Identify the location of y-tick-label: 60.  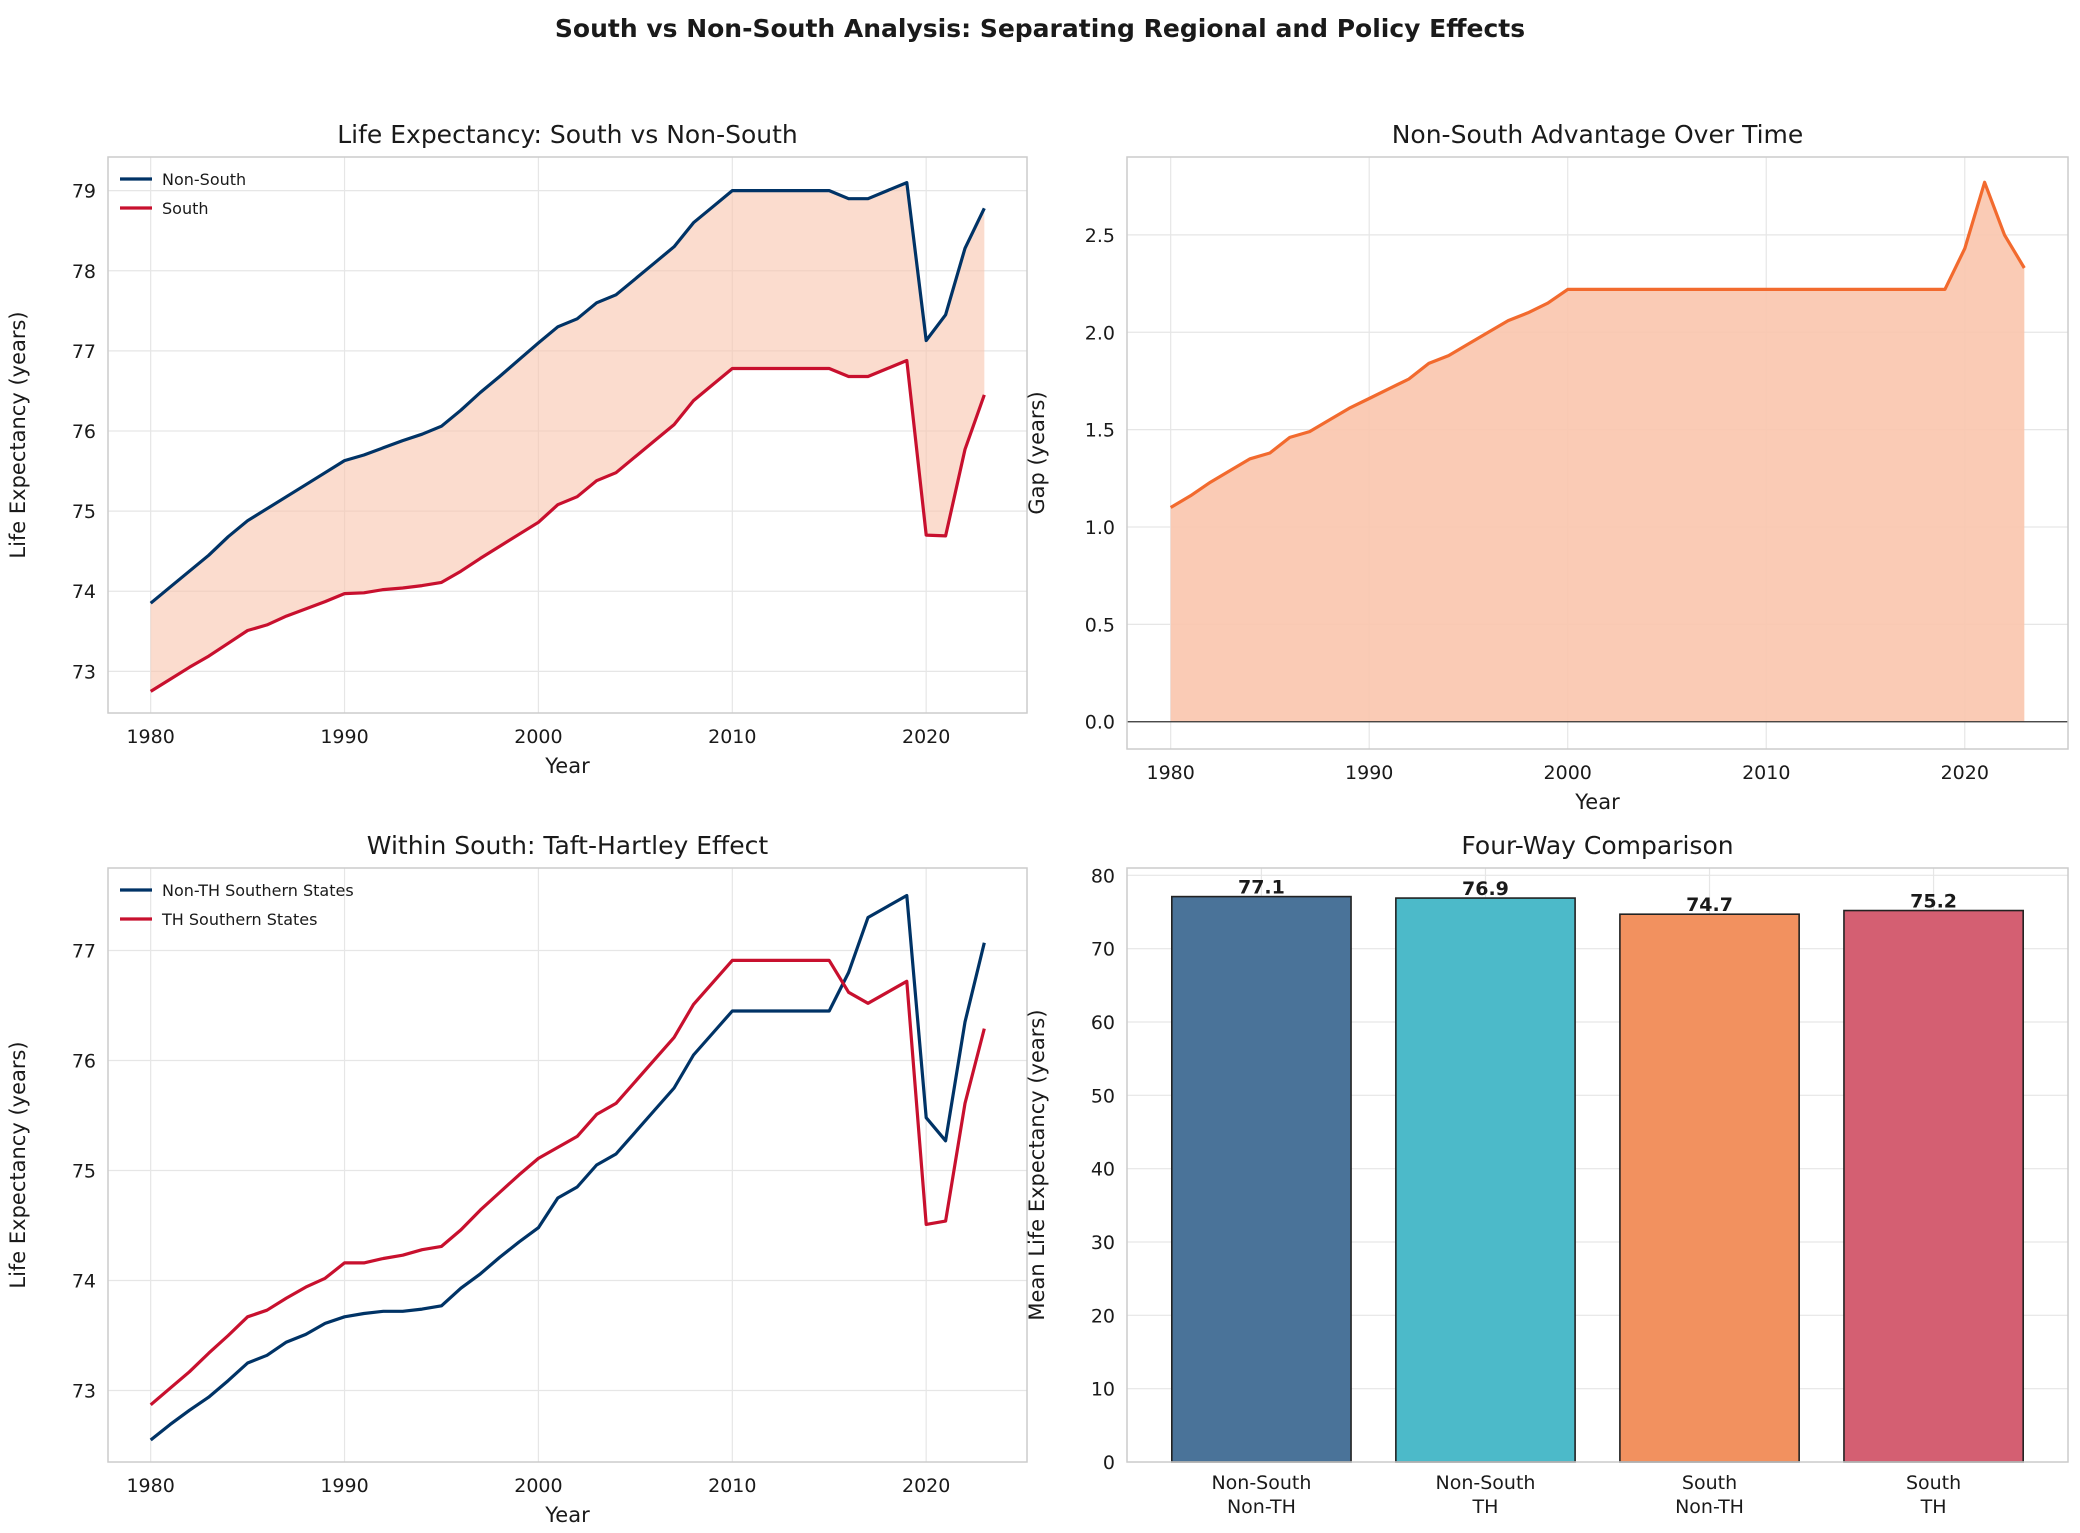
(1103, 1023).